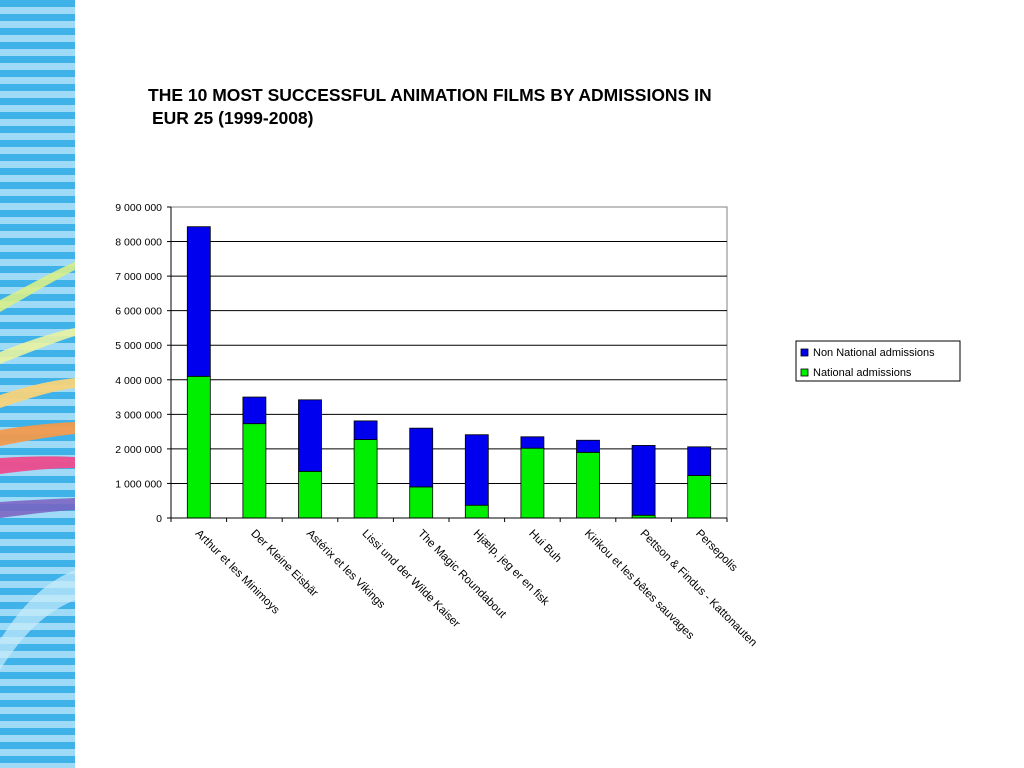 This screenshot has height=768, width=1024. I want to click on y-tick-label: 6 000 000, so click(138, 312).